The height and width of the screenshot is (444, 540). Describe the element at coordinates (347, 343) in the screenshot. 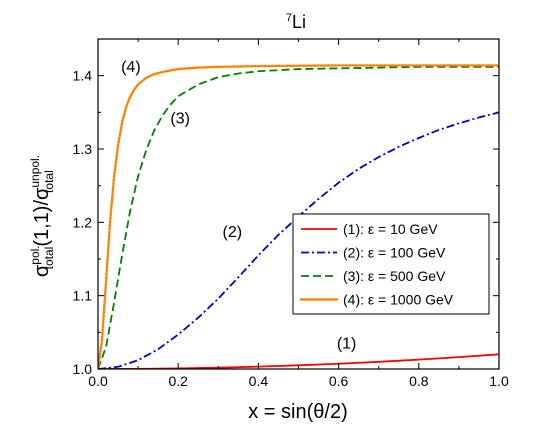

I see `curve-annotation-4: (1)` at that location.